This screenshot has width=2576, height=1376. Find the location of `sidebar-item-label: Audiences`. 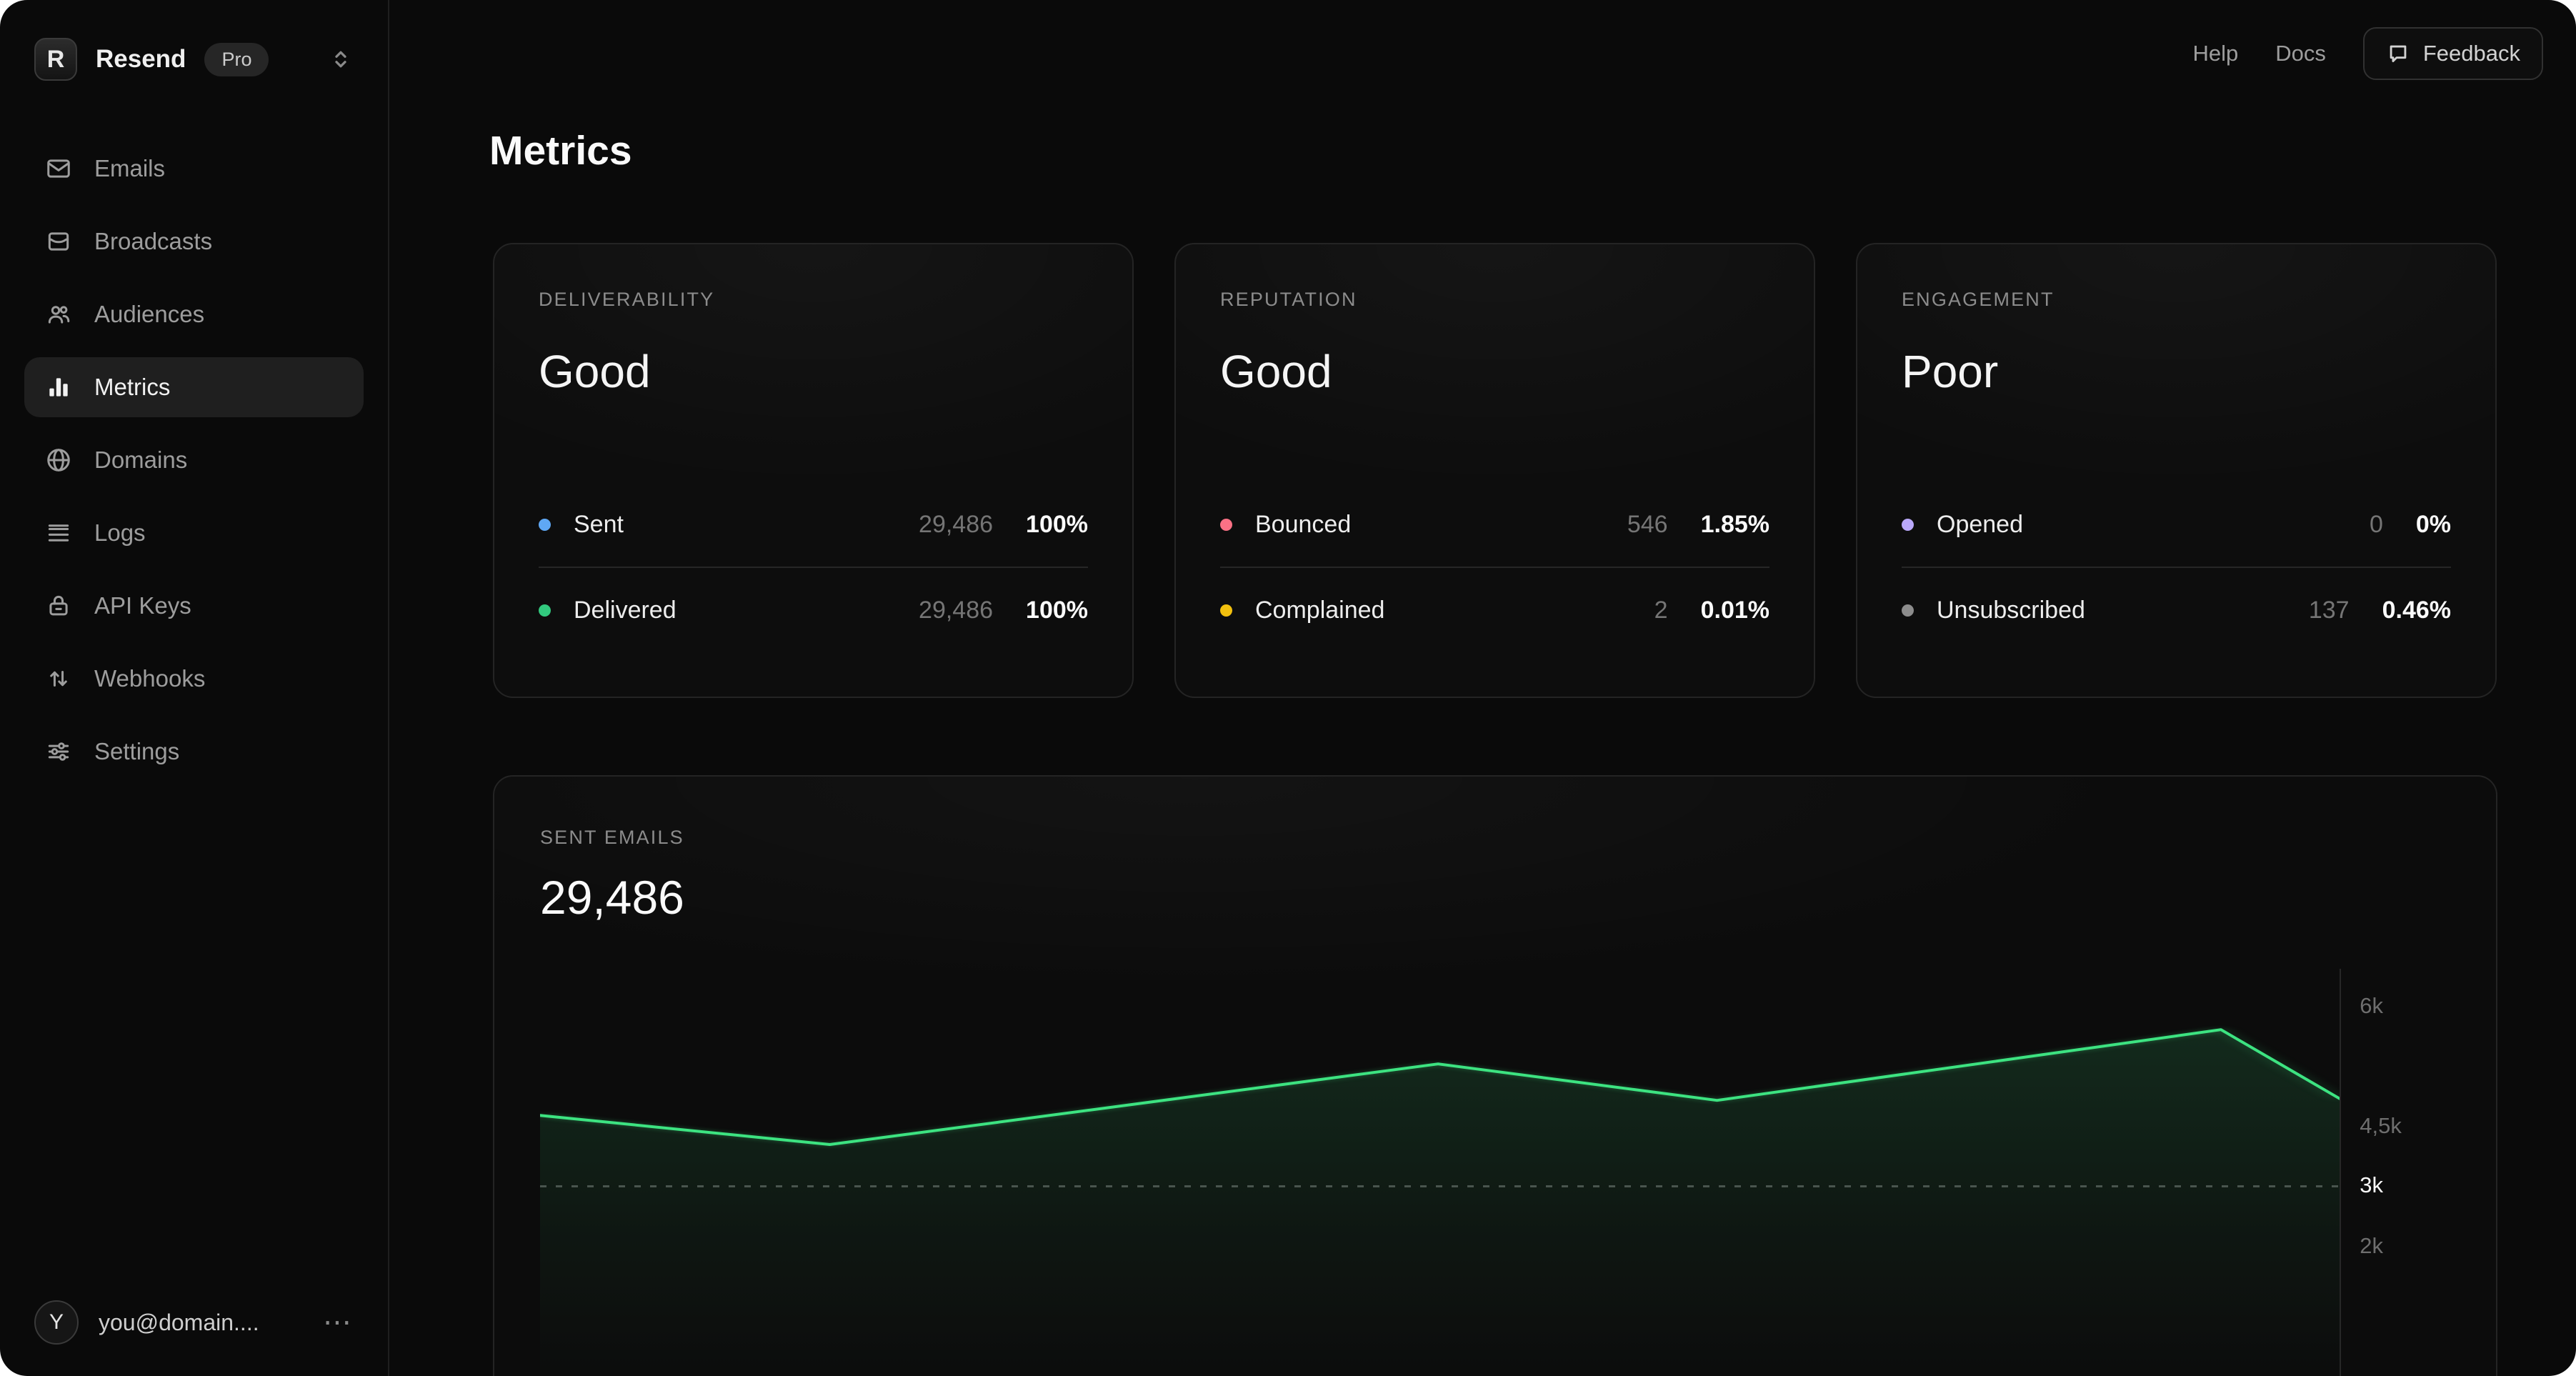

sidebar-item-label: Audiences is located at coordinates (149, 314).